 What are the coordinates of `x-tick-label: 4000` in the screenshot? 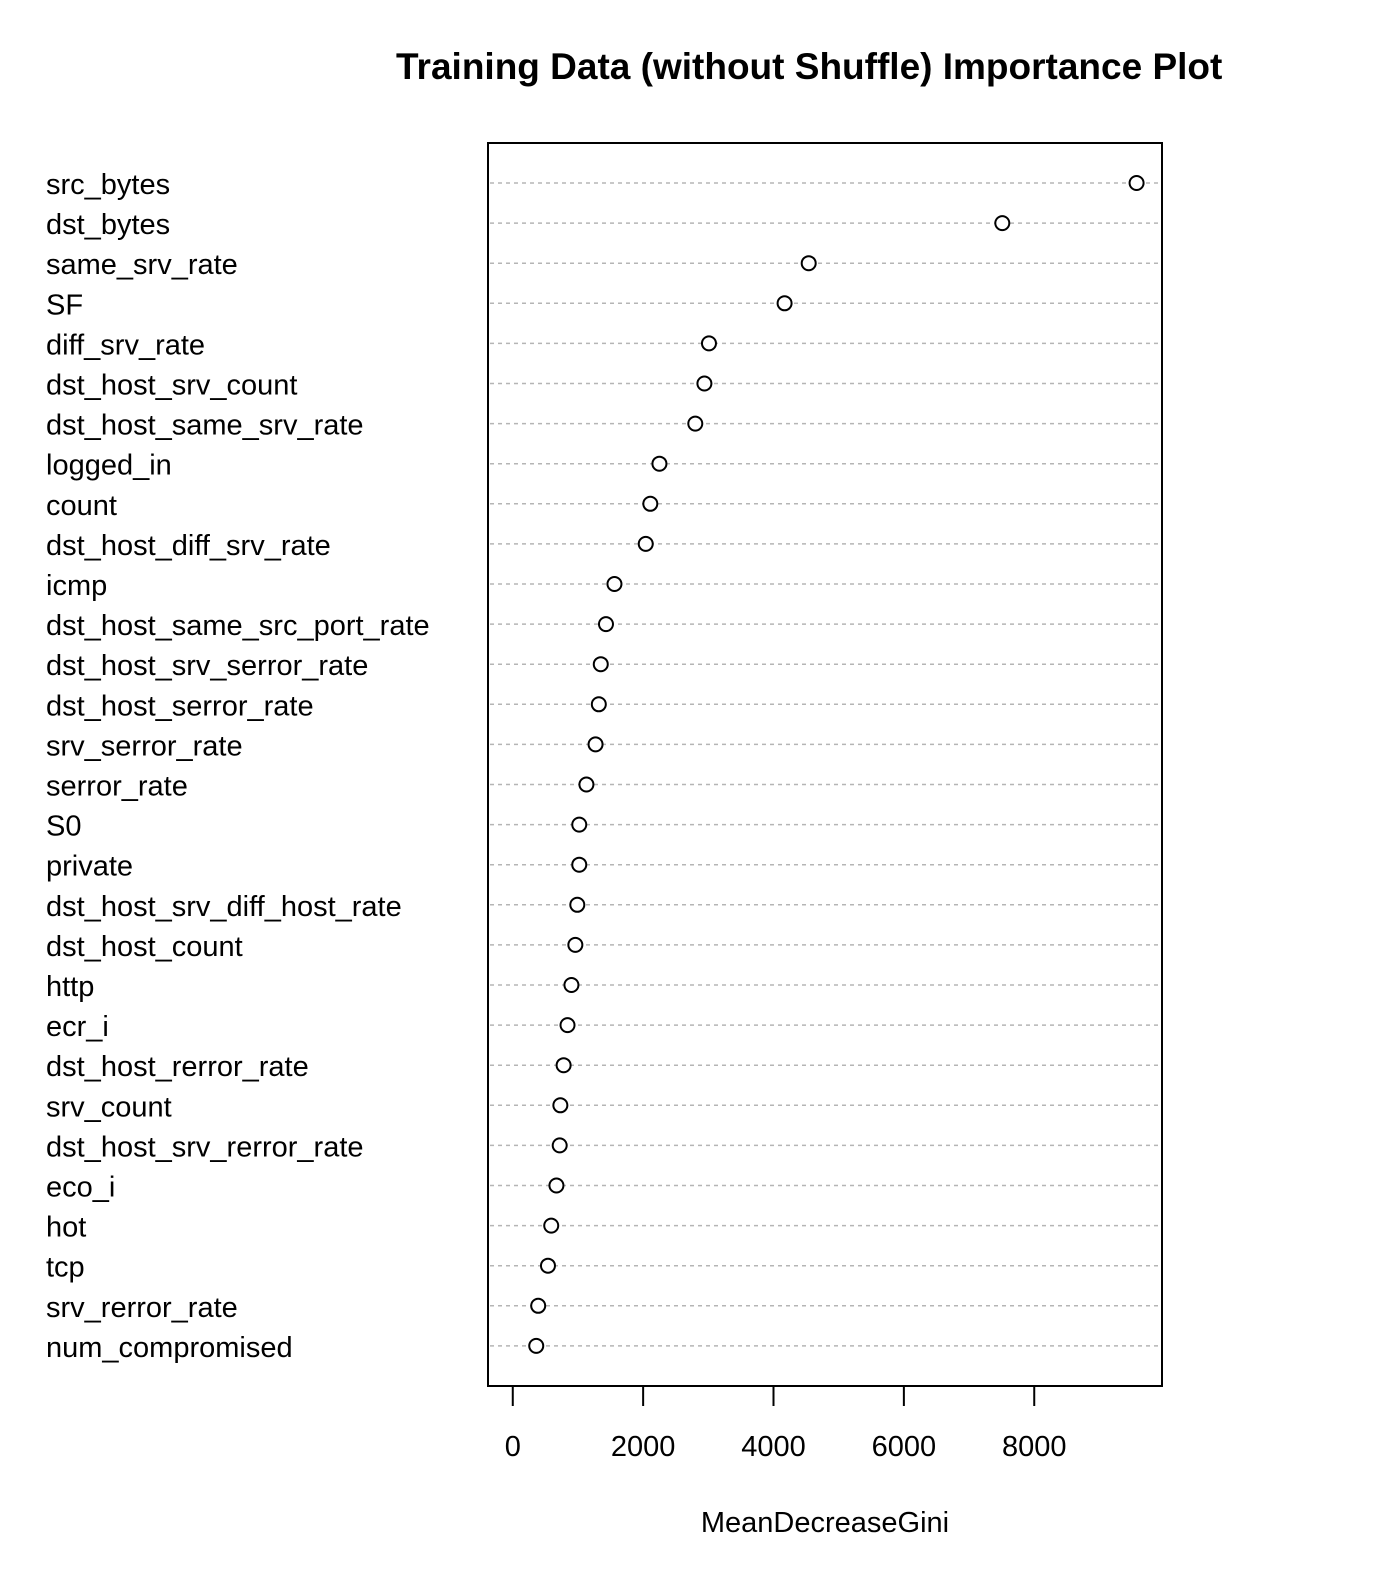 It's located at (773, 1447).